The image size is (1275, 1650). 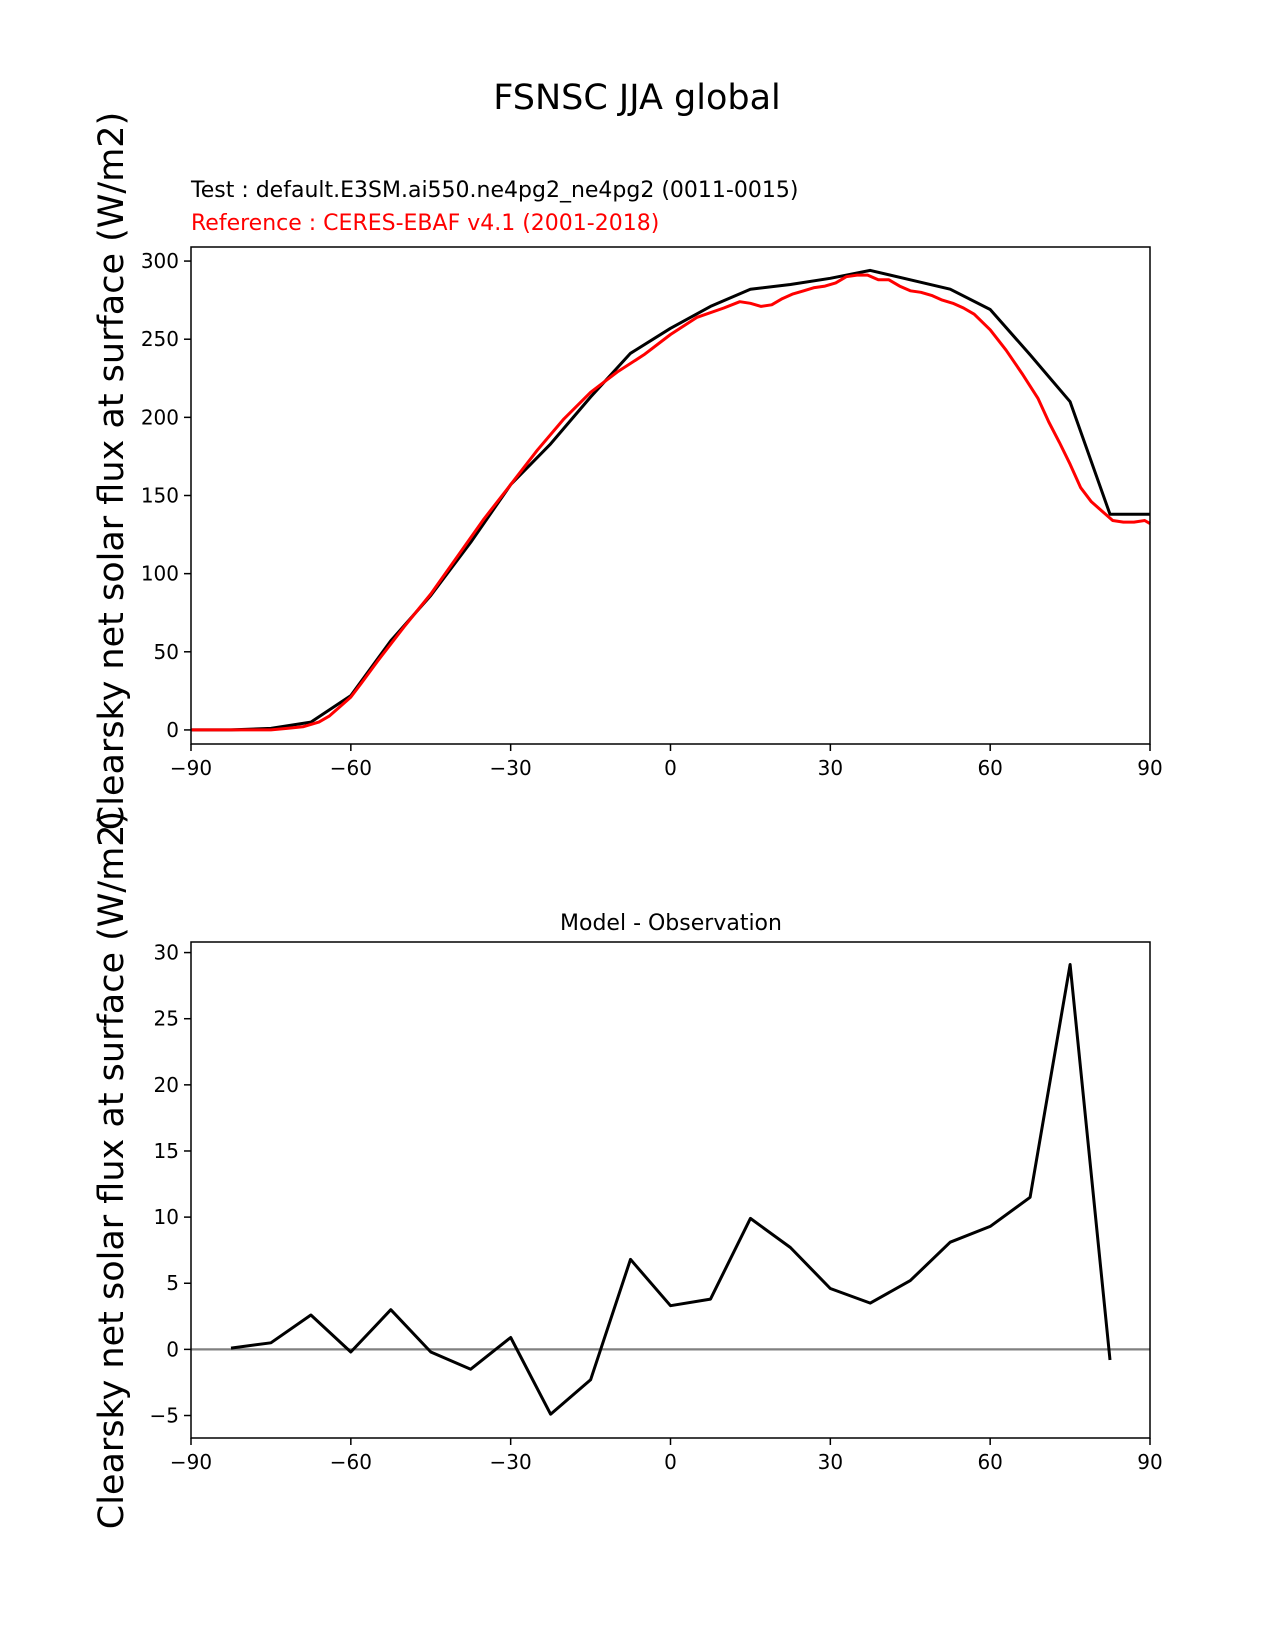 I want to click on bottom-x-tick-label: 0, so click(x=670, y=1462).